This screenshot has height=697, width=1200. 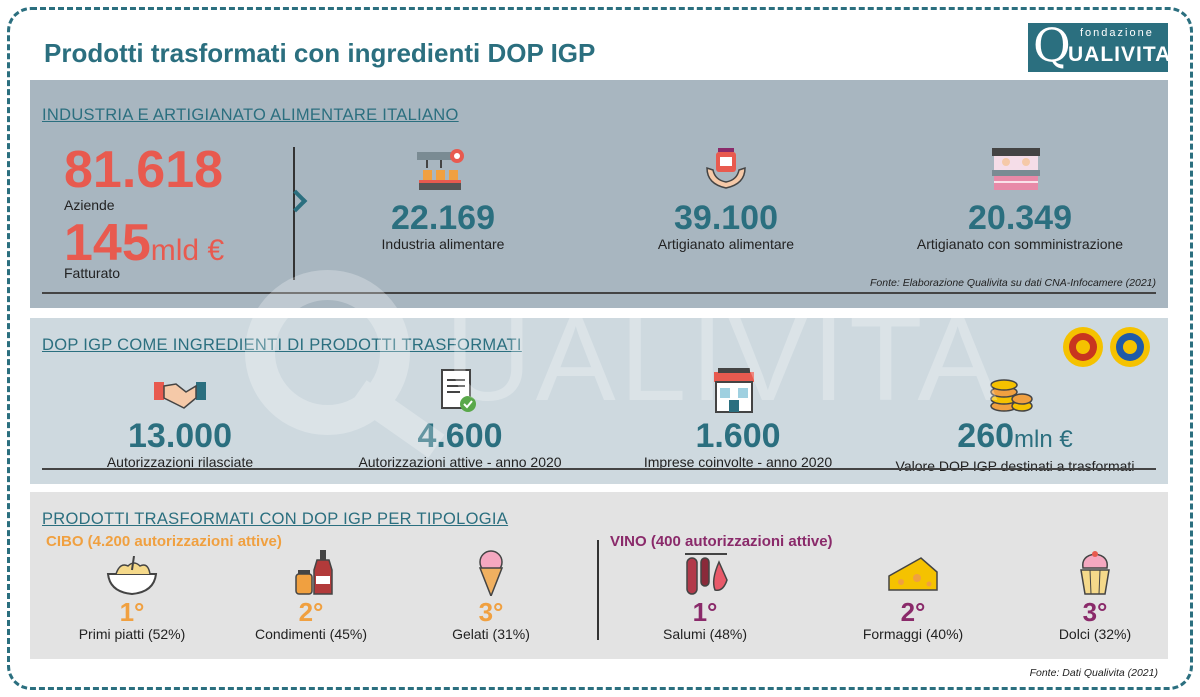 I want to click on stat-somministrazione-value: 20.349, so click(x=1020, y=218).